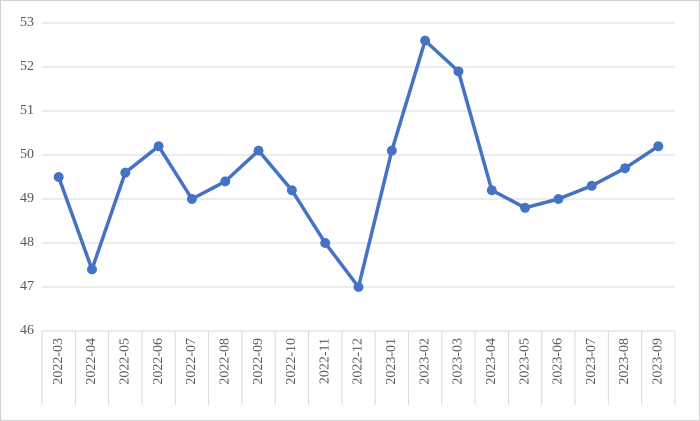 This screenshot has width=700, height=421. Describe the element at coordinates (224, 361) in the screenshot. I see `x-tick-label: 2022-08` at that location.